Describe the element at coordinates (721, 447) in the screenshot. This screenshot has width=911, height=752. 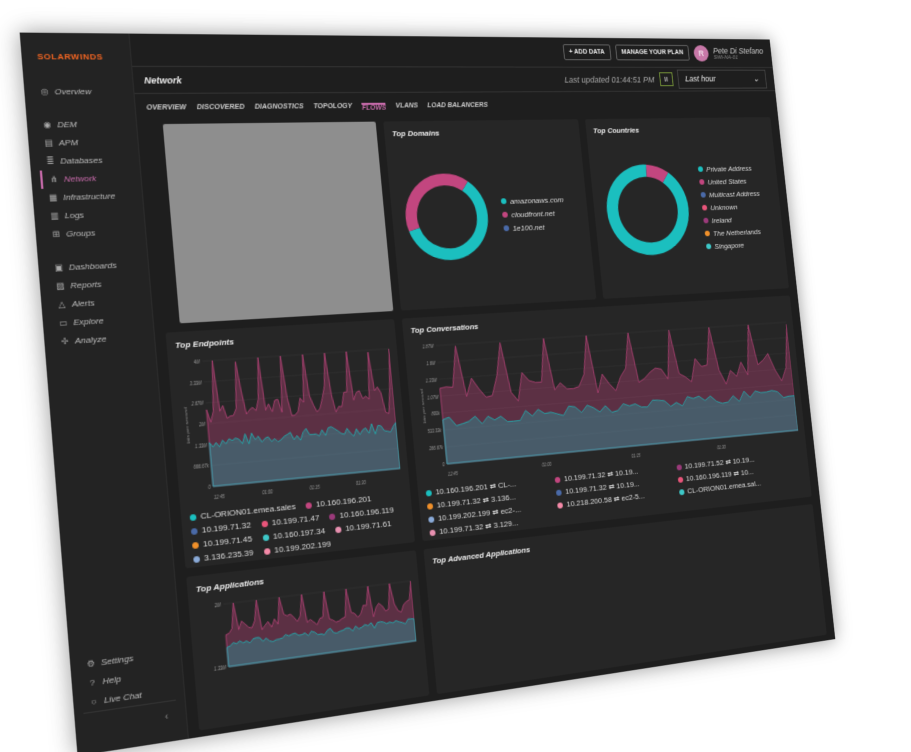
I see `x-tick-label: 01:30` at that location.